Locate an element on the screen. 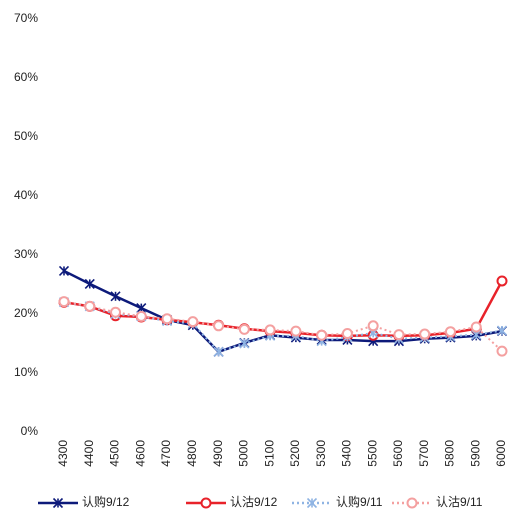 This screenshot has width=515, height=513. legend-label: 认购9/11 is located at coordinates (359, 501).